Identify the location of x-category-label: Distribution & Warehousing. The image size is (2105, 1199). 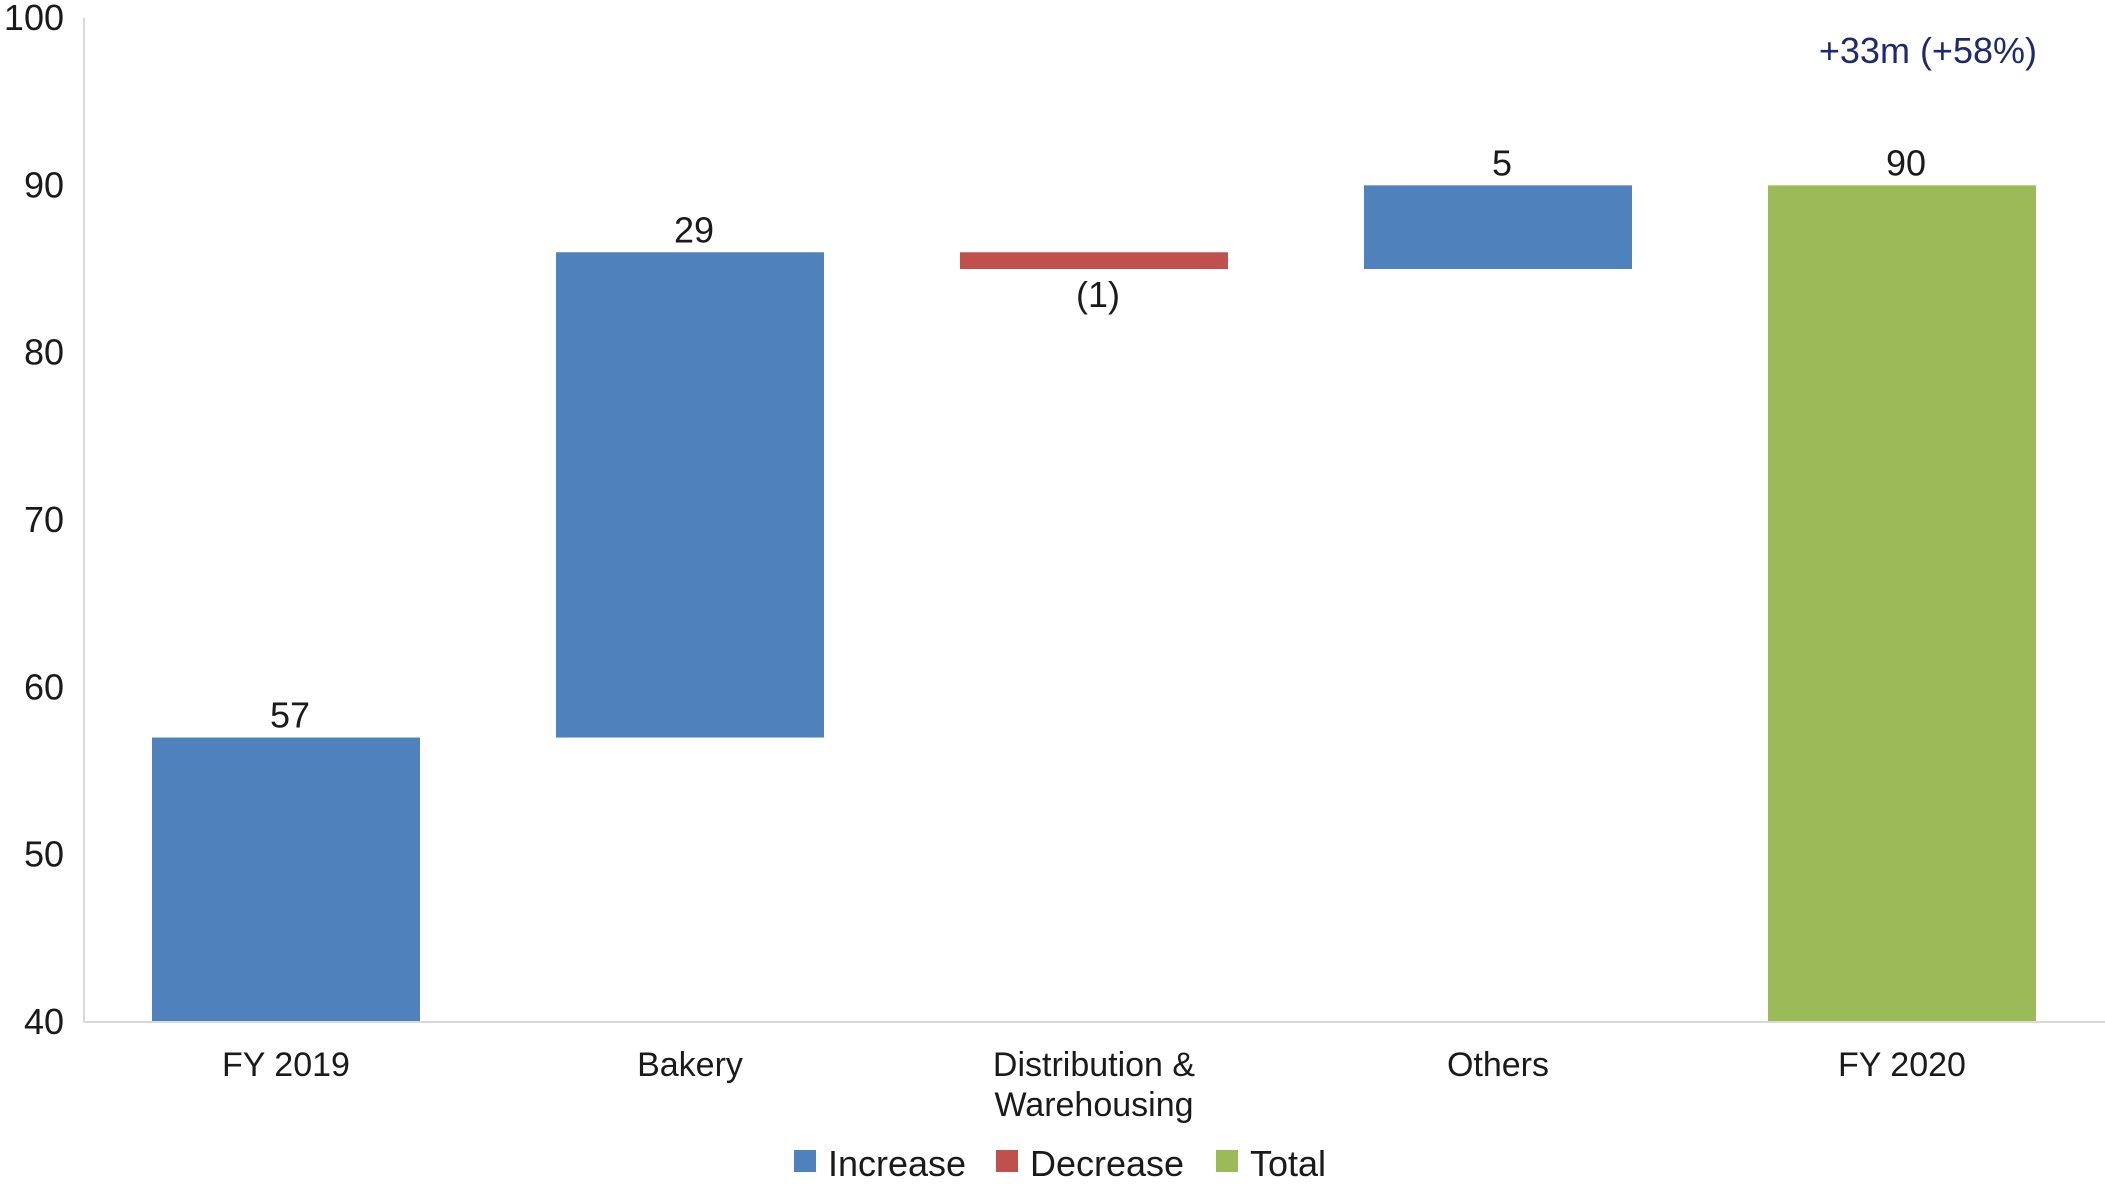
(1094, 1085).